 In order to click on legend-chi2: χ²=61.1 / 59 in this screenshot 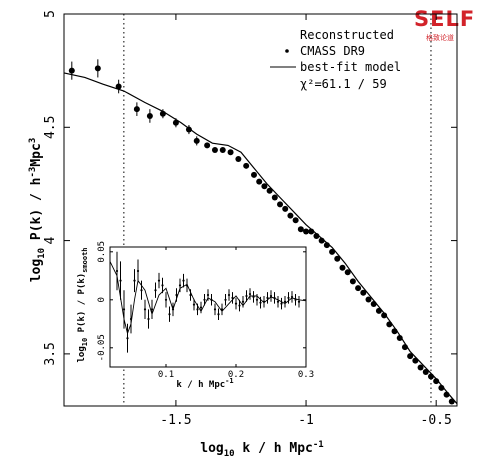, I will do `click(343, 84)`.